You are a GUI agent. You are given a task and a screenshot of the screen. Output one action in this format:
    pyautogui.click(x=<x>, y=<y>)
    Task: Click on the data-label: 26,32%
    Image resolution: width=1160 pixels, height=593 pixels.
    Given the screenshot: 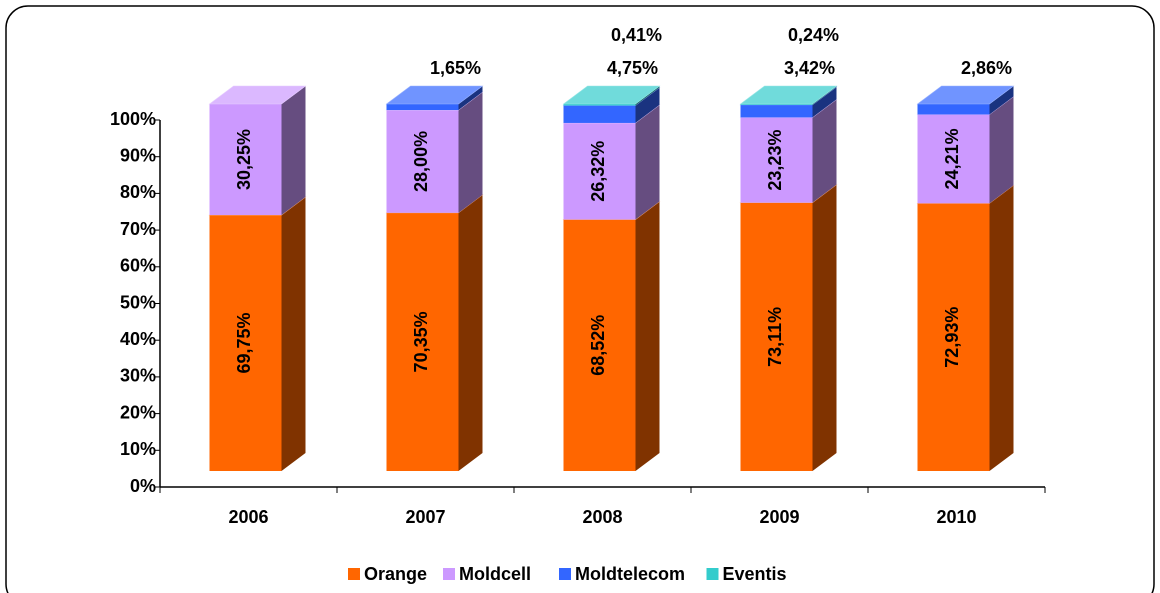 What is the action you would take?
    pyautogui.click(x=598, y=171)
    